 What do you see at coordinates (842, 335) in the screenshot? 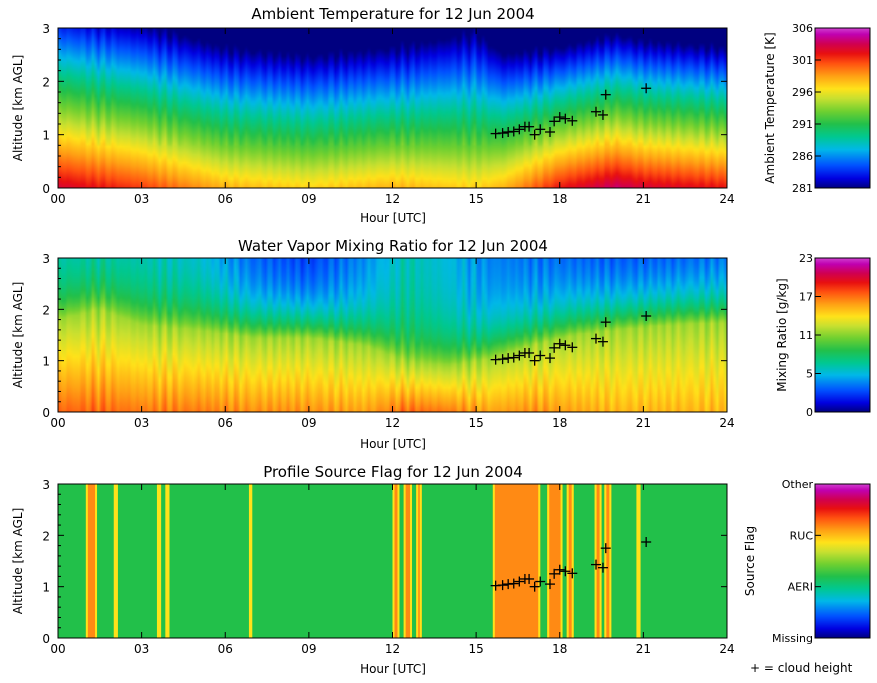
I see `mixing-ratio-colorbar` at bounding box center [842, 335].